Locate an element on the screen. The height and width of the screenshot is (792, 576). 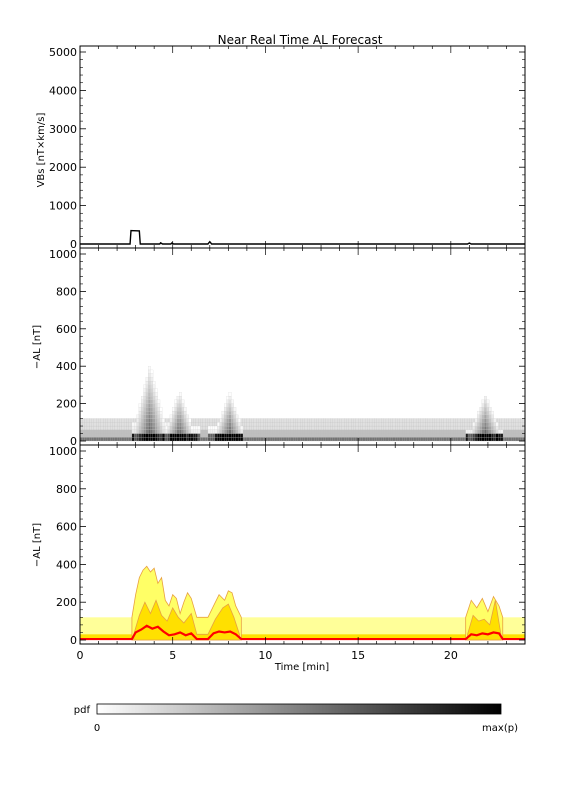
median-forecast-line is located at coordinates (302, 632).